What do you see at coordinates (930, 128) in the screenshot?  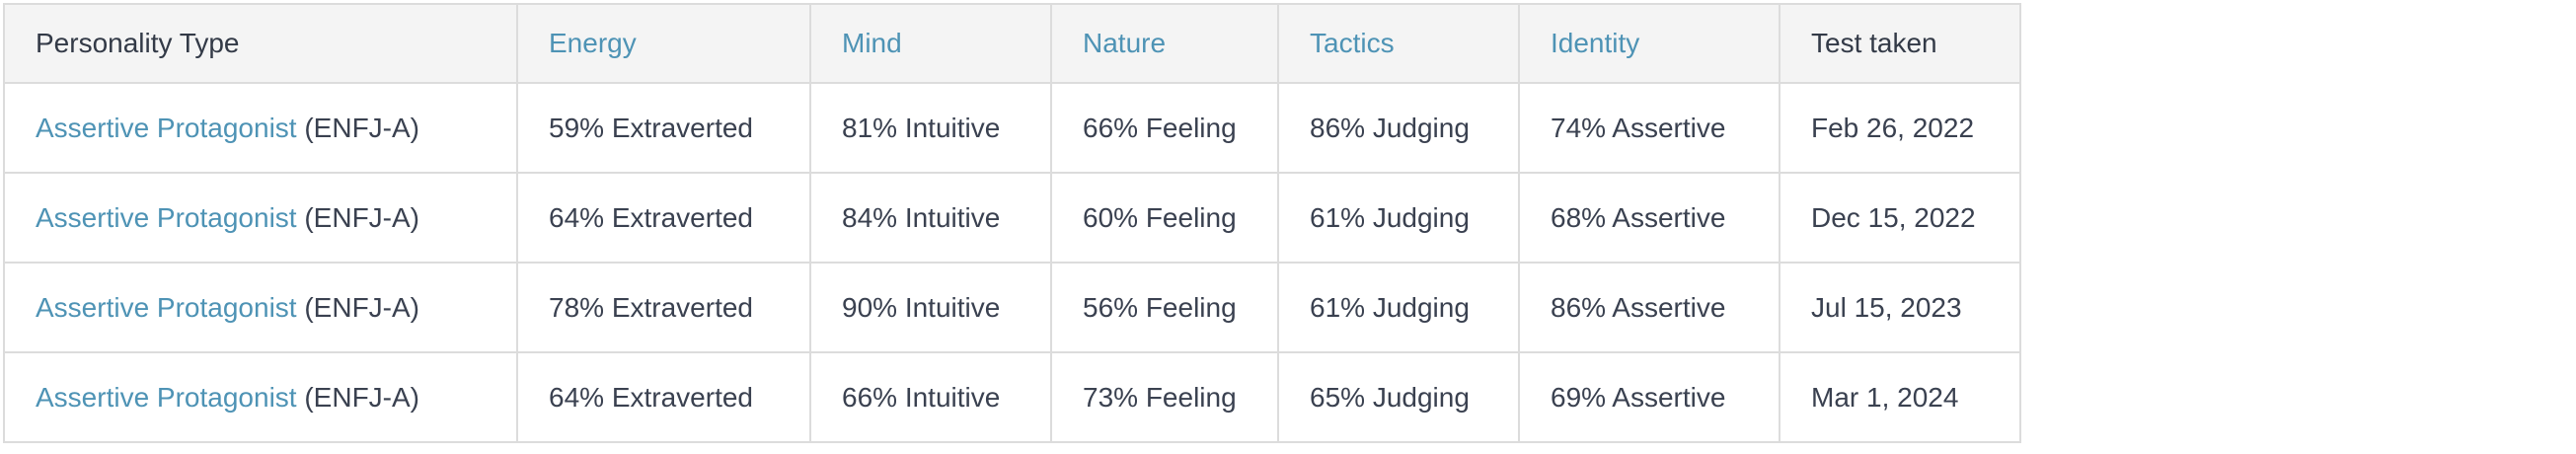 I see `cell-mind: 81% Intuitive` at bounding box center [930, 128].